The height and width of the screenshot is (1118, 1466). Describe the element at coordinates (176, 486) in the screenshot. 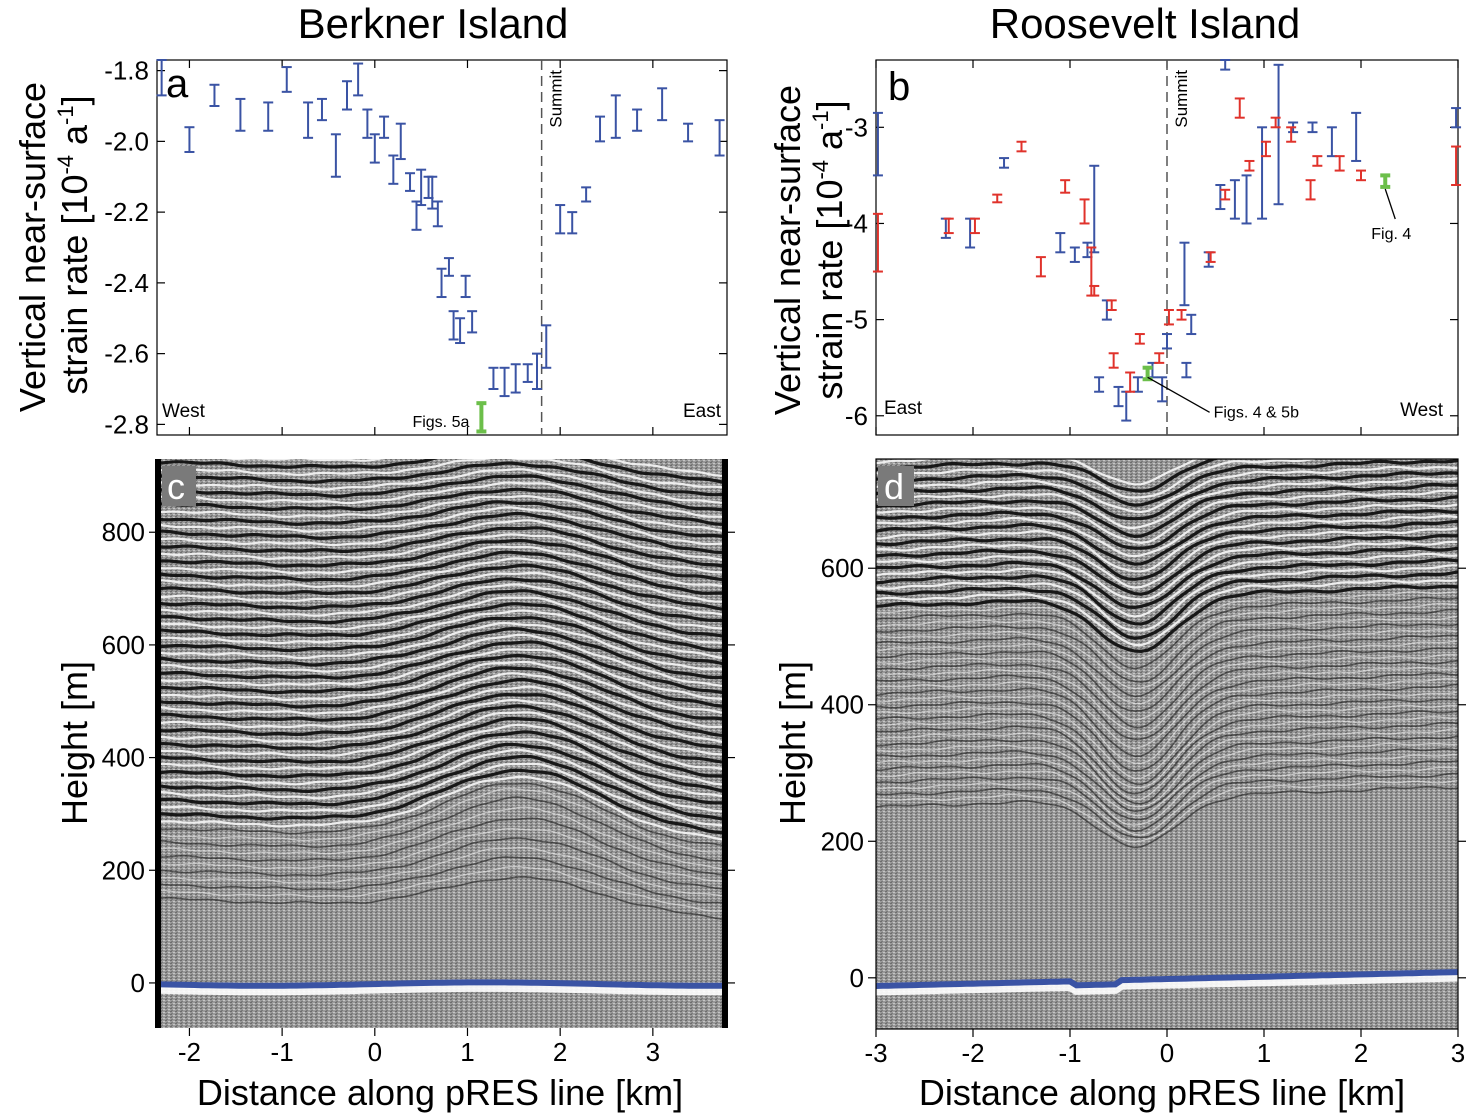

I see `panel-c-letter: c` at that location.